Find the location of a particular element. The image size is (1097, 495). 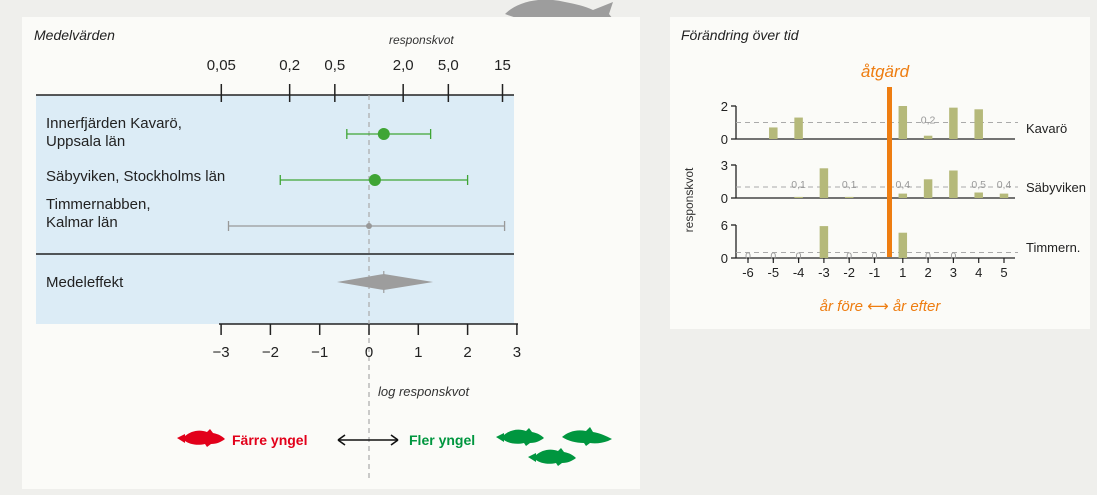

bottom-tick-label: 0 is located at coordinates (369, 352).